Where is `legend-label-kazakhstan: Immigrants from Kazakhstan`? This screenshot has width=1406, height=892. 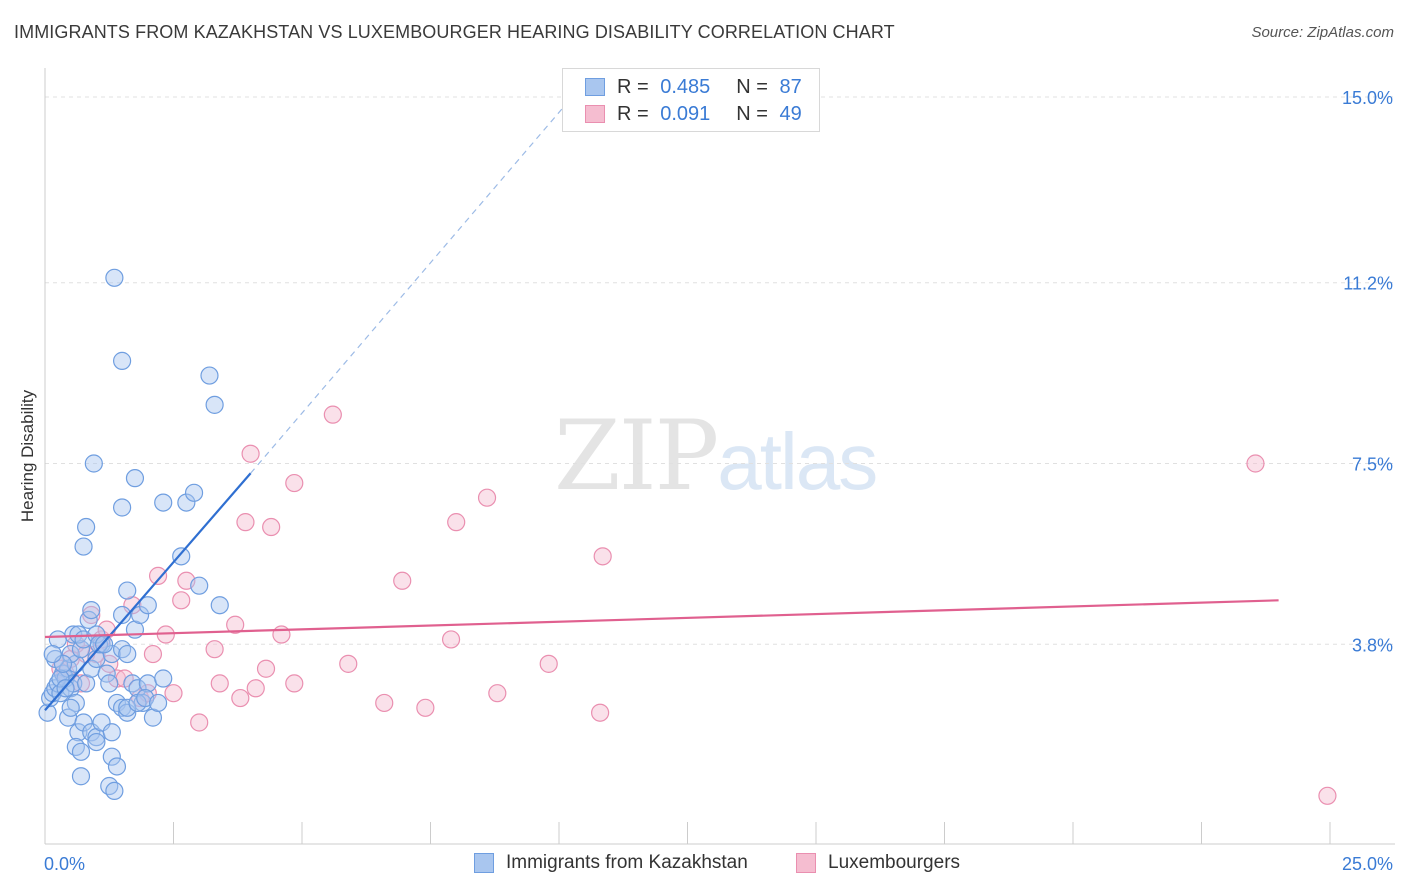
legend-label-kazakhstan: Immigrants from Kazakhstan is located at coordinates (627, 862).